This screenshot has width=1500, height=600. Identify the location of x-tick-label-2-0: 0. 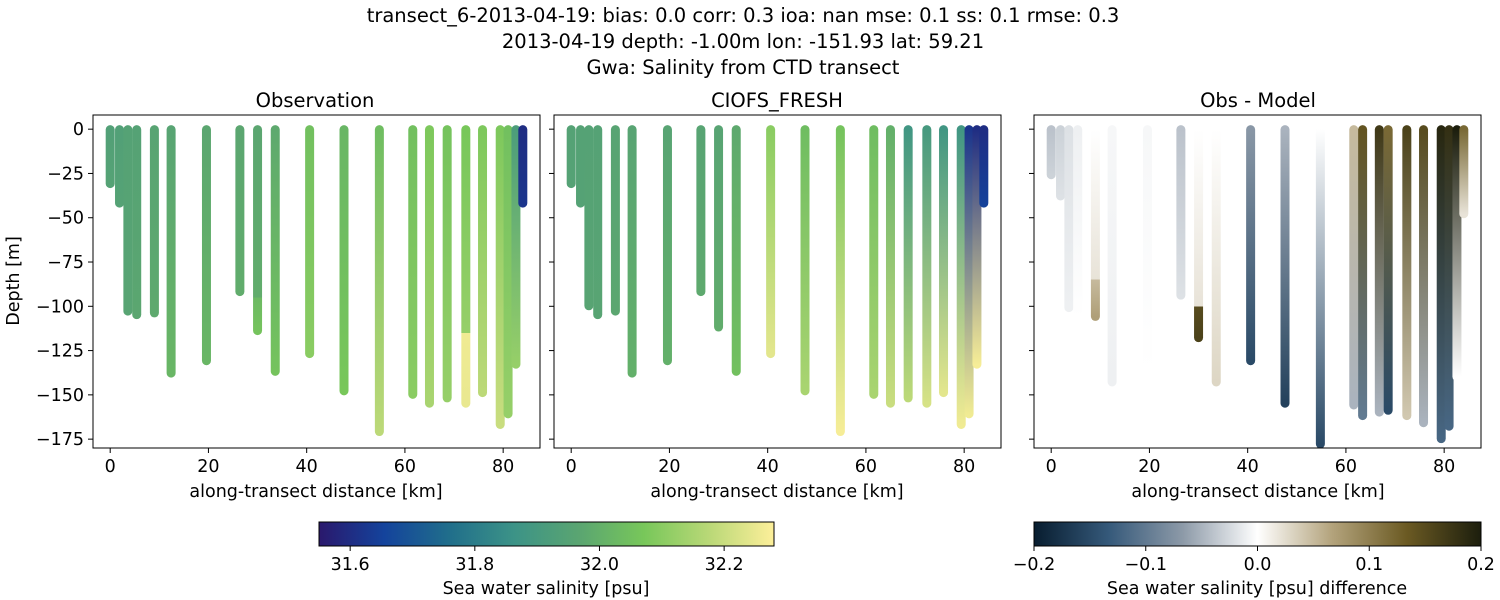
(1051, 467).